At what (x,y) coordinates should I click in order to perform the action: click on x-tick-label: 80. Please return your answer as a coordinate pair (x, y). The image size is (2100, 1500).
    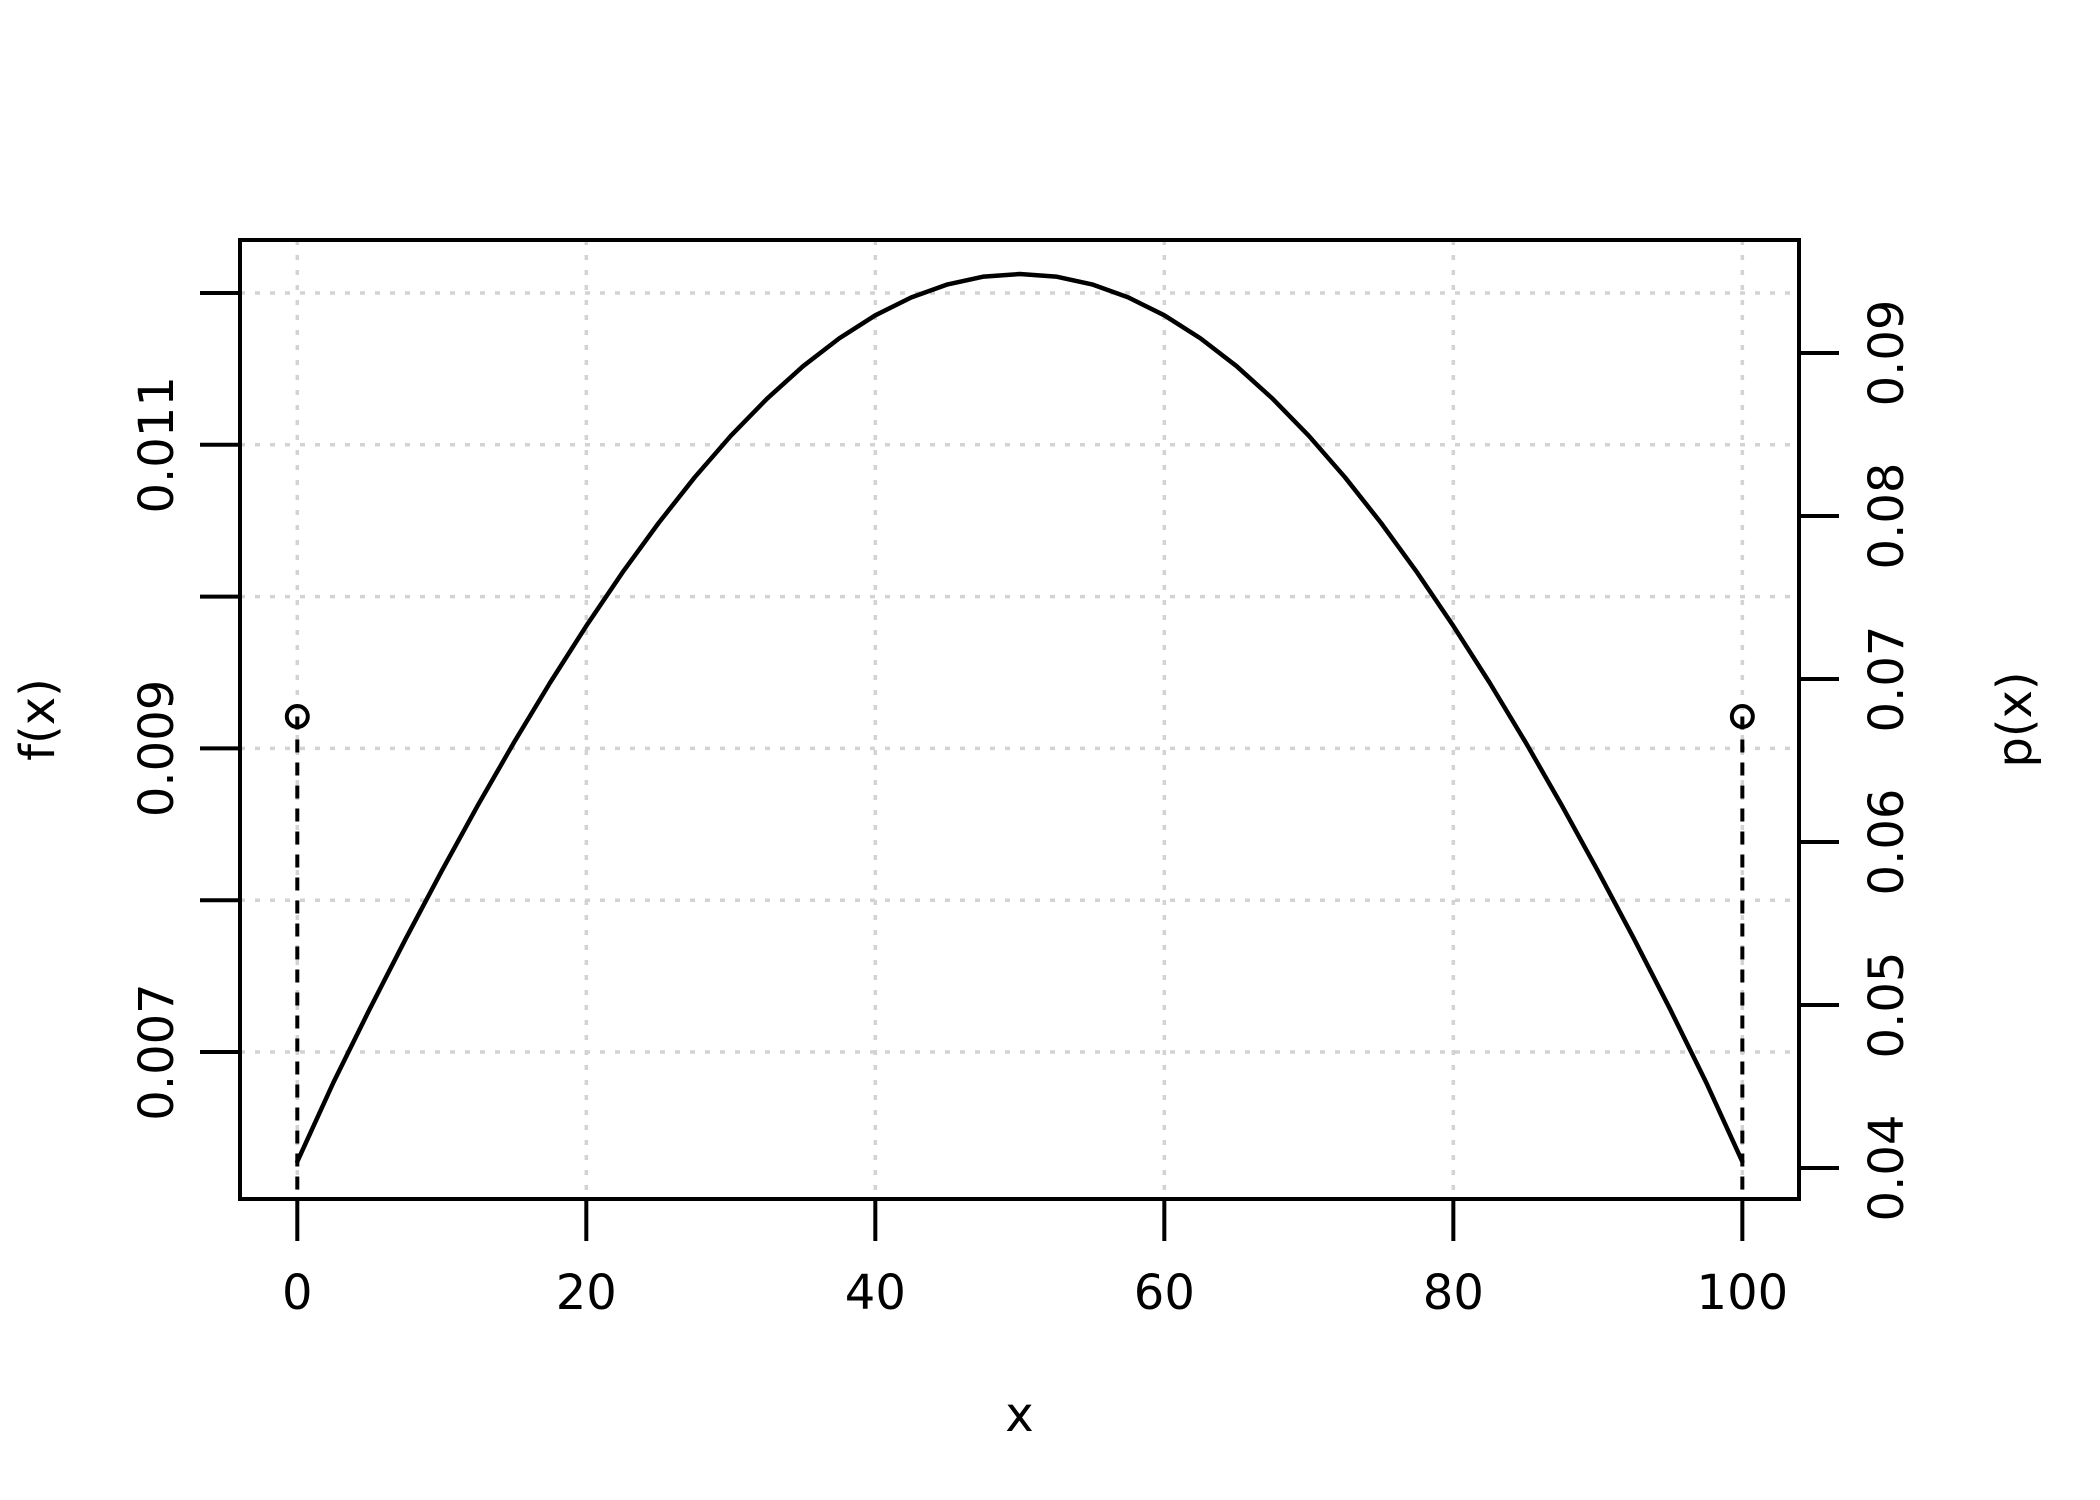
    Looking at the image, I should click on (1453, 1293).